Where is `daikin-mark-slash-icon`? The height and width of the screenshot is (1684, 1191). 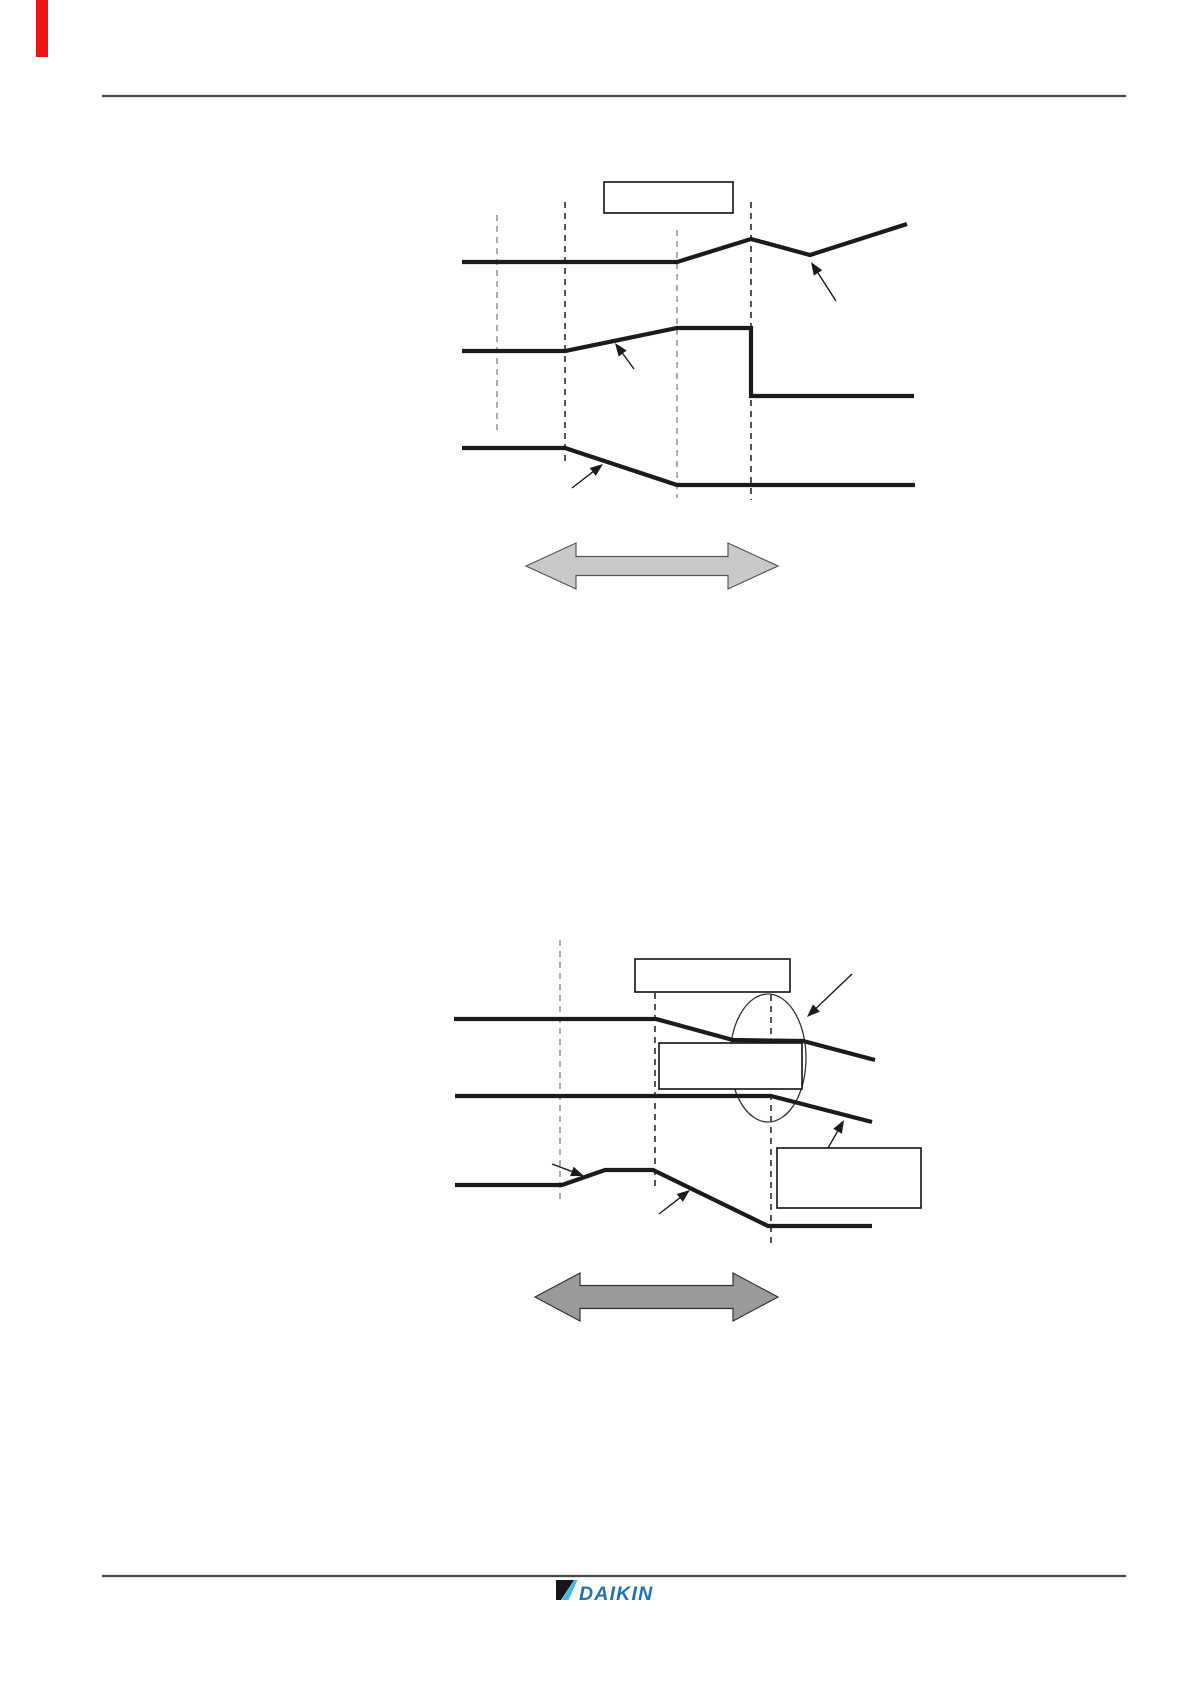 daikin-mark-slash-icon is located at coordinates (569, 1590).